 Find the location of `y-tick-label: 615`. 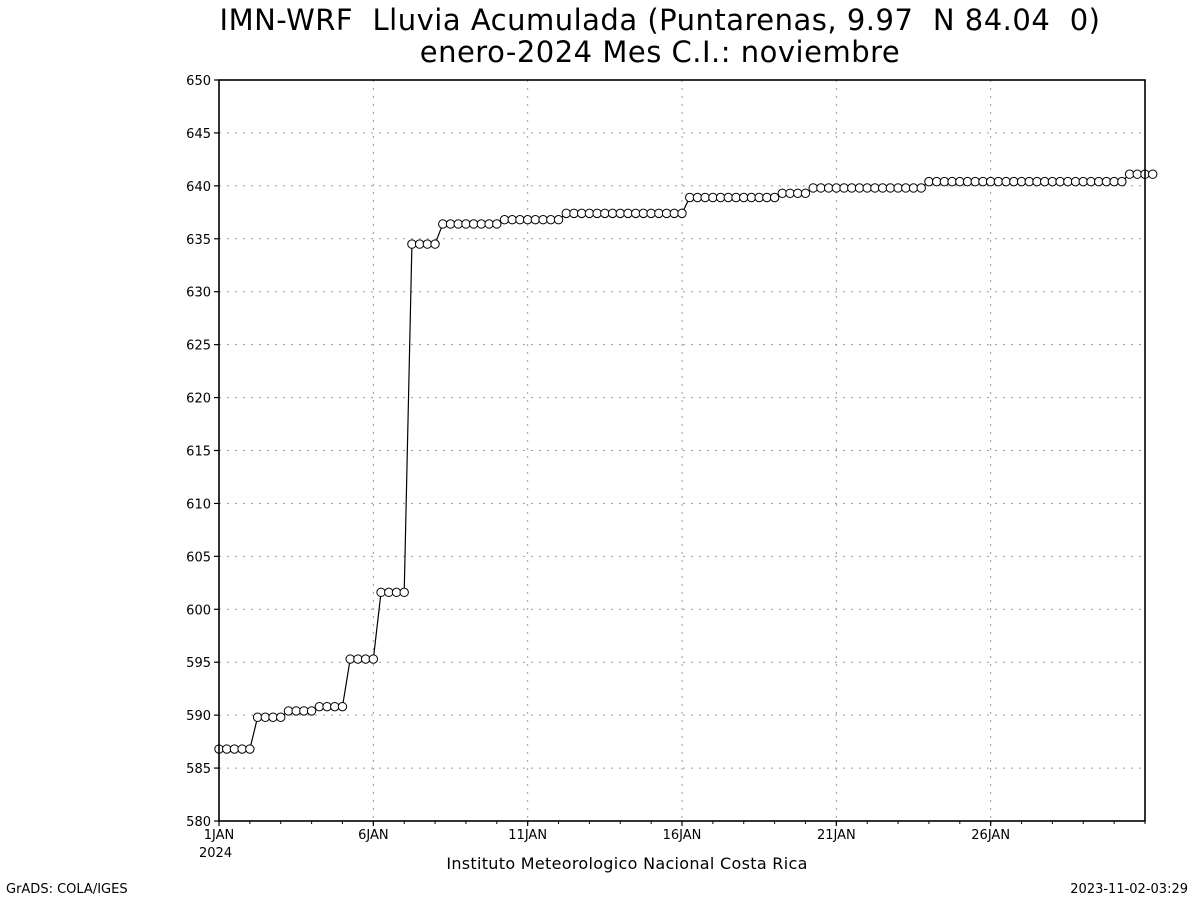

y-tick-label: 615 is located at coordinates (198, 452).